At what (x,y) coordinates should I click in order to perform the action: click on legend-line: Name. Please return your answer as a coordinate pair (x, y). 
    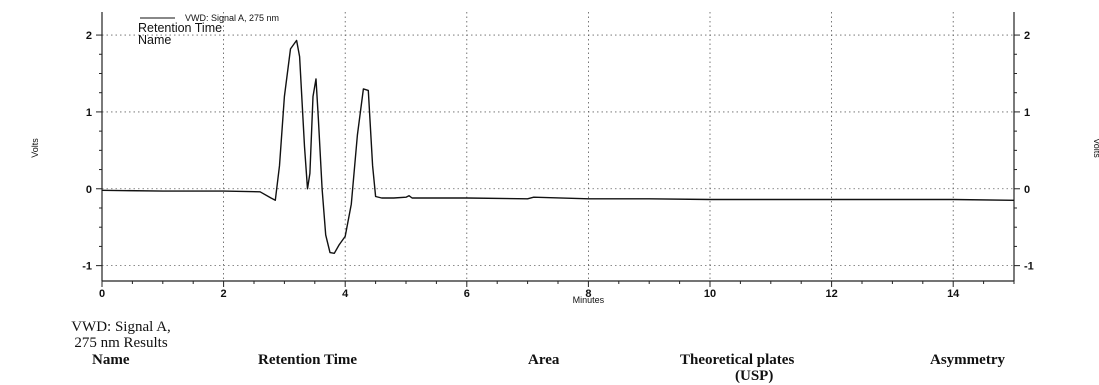
    Looking at the image, I should click on (154, 40).